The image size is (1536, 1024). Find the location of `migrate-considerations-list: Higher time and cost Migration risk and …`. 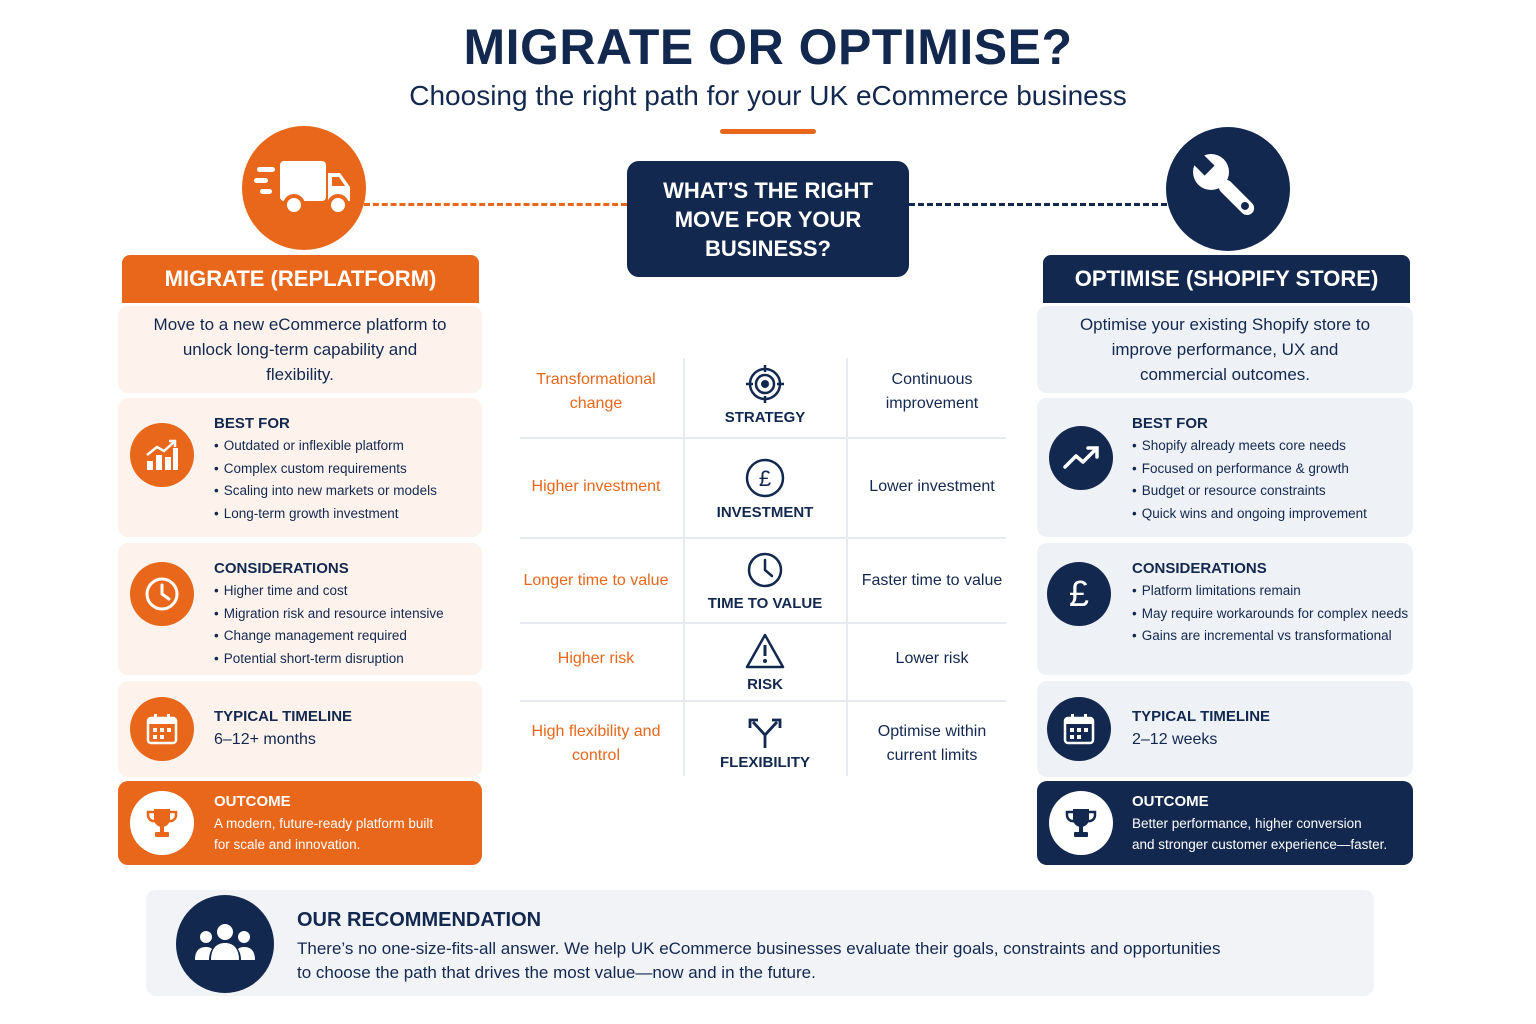

migrate-considerations-list: Higher time and cost Migration risk and … is located at coordinates (329, 625).